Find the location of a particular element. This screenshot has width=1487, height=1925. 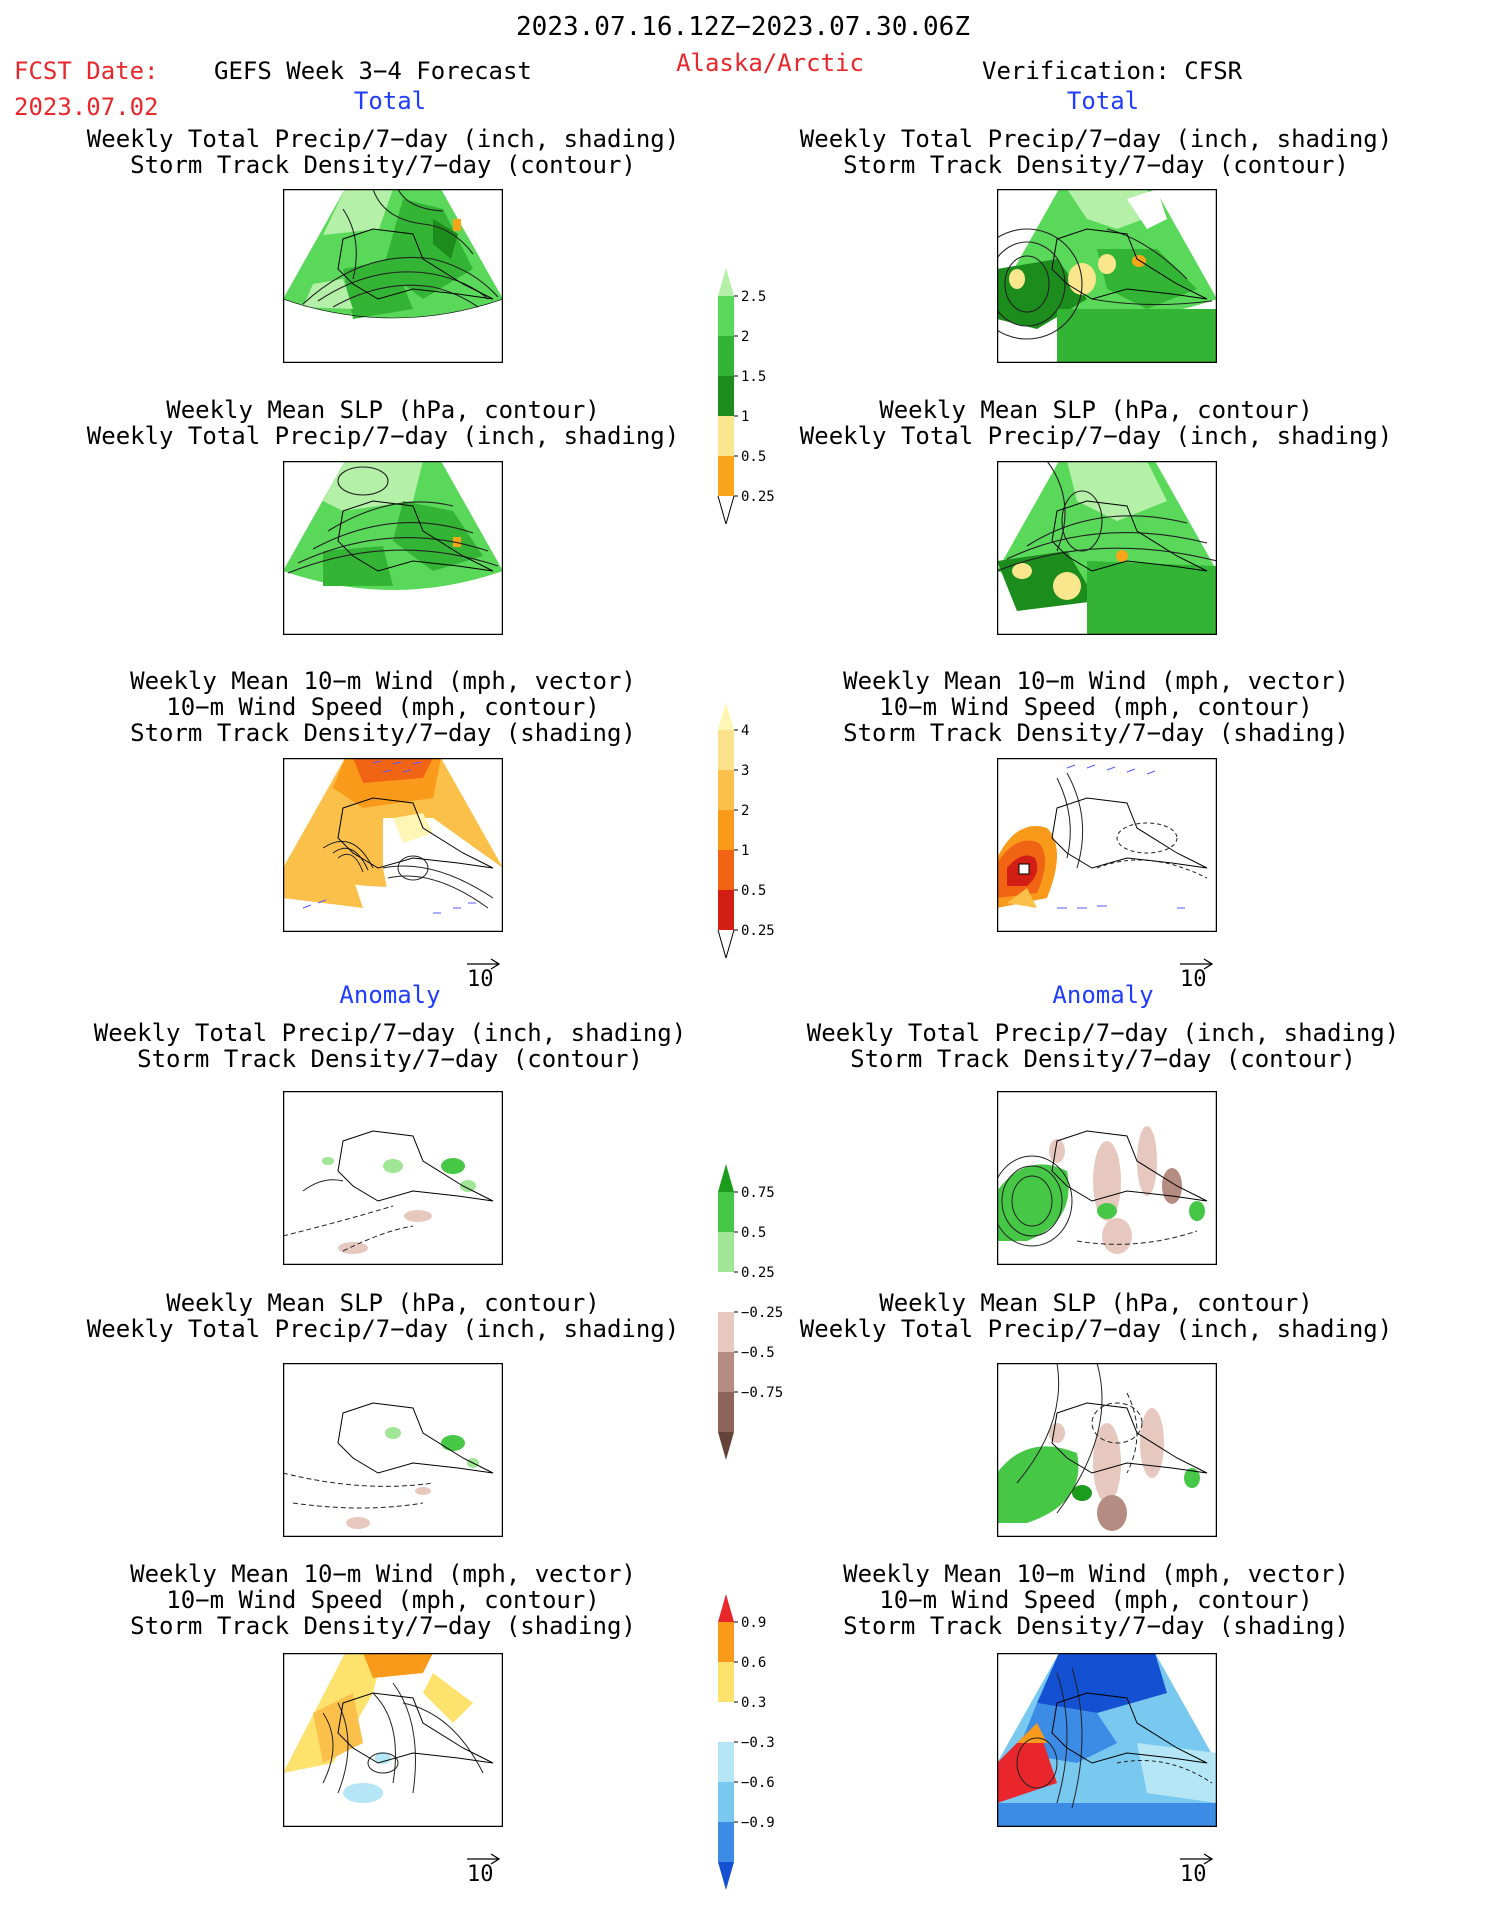

colorbar-precip-total: 2.5 2 1.5 1 0.5 0.25 is located at coordinates (752, 398).